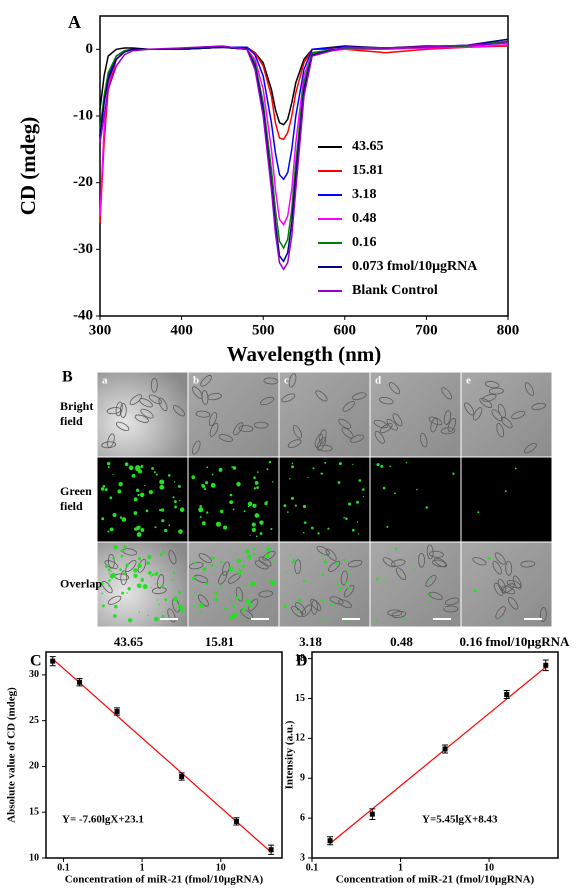 This screenshot has width=576, height=890. I want to click on data-point, so click(117, 712).